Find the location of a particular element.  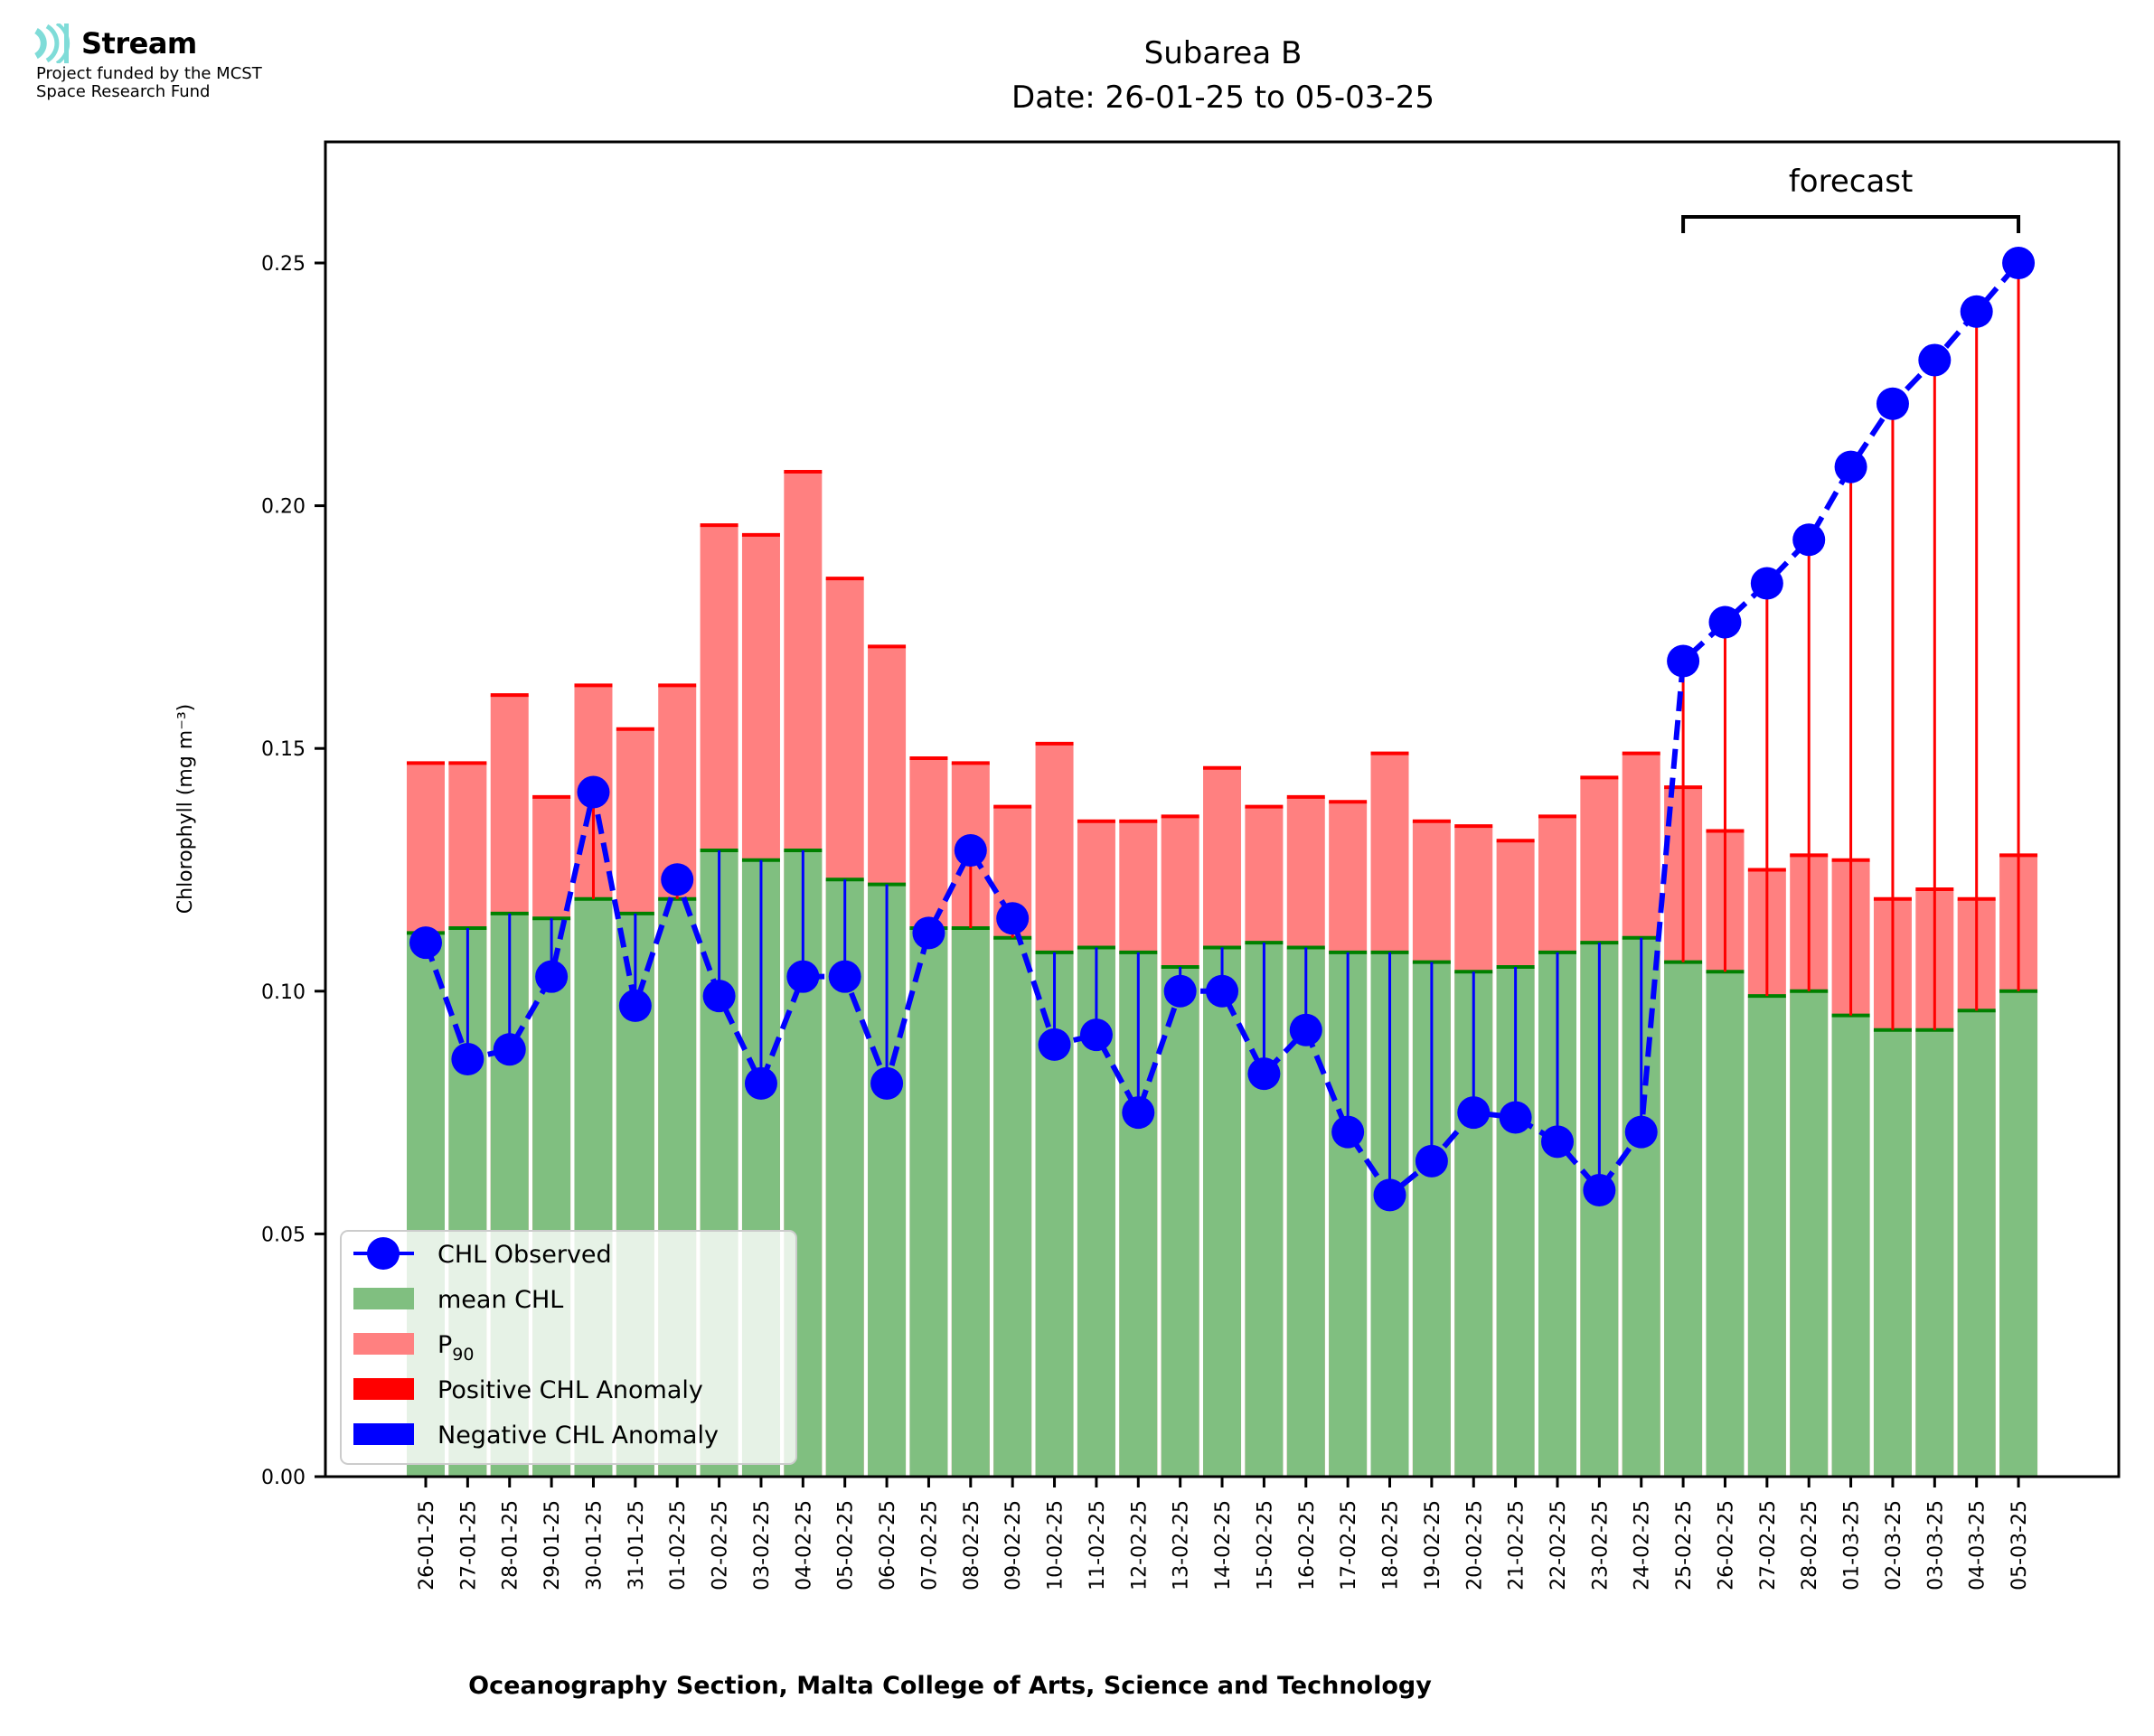

funding-line-2: Space Research Fund is located at coordinates (123, 91).